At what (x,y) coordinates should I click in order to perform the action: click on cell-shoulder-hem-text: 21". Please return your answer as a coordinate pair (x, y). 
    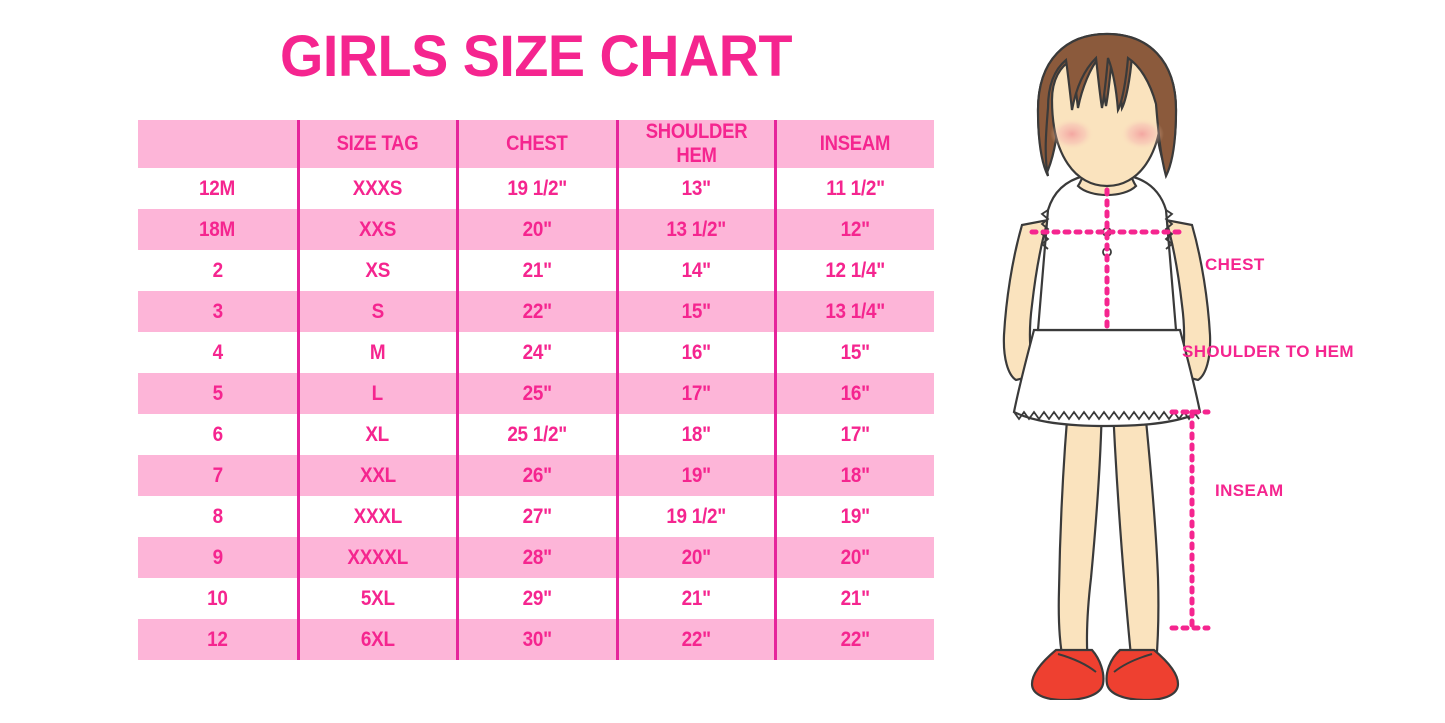
    Looking at the image, I should click on (696, 598).